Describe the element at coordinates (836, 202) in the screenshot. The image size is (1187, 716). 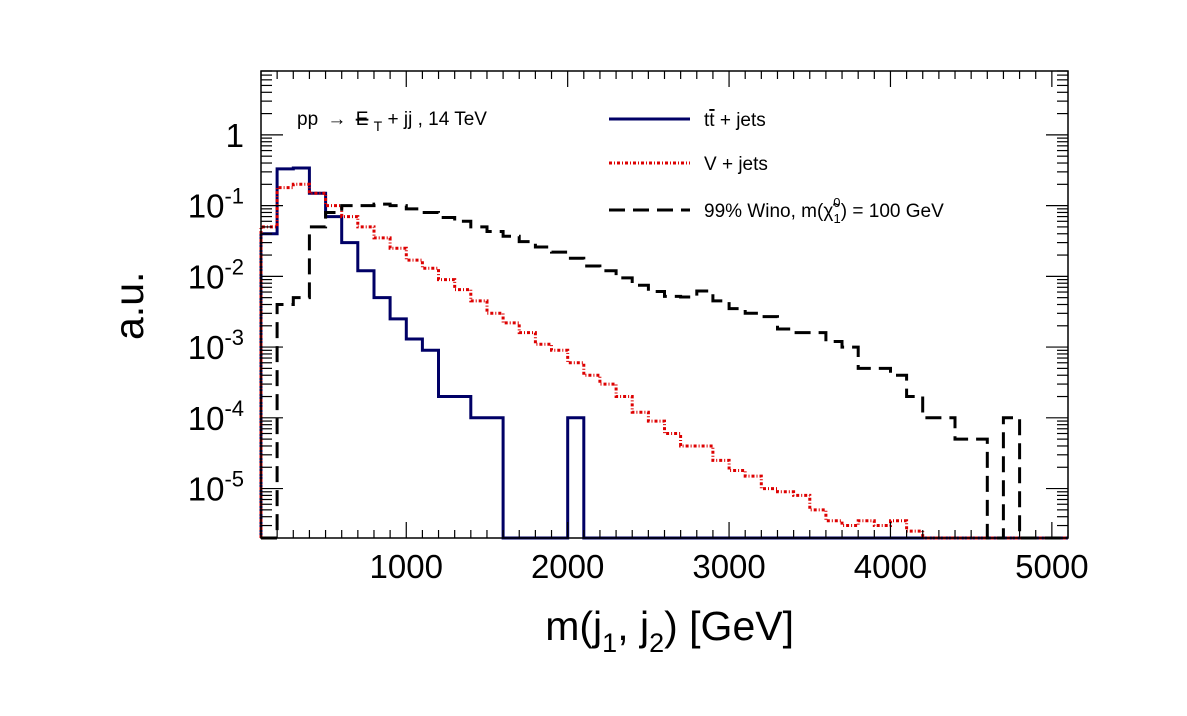
I see `legend-wino-sup: 0` at that location.